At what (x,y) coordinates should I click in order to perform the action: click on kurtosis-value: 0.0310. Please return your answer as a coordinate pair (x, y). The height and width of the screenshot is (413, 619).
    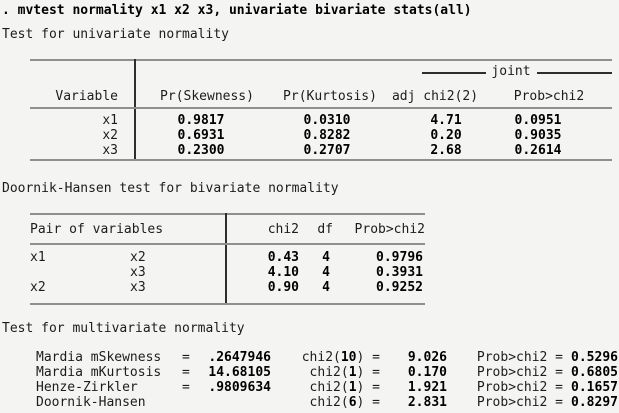
    Looking at the image, I should click on (327, 120).